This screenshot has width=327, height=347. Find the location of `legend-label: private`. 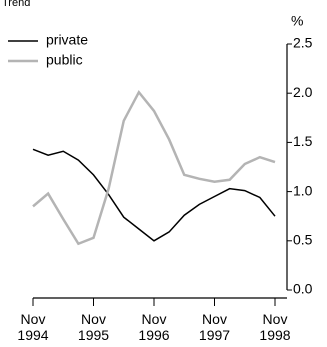

legend-label: private is located at coordinates (67, 40).